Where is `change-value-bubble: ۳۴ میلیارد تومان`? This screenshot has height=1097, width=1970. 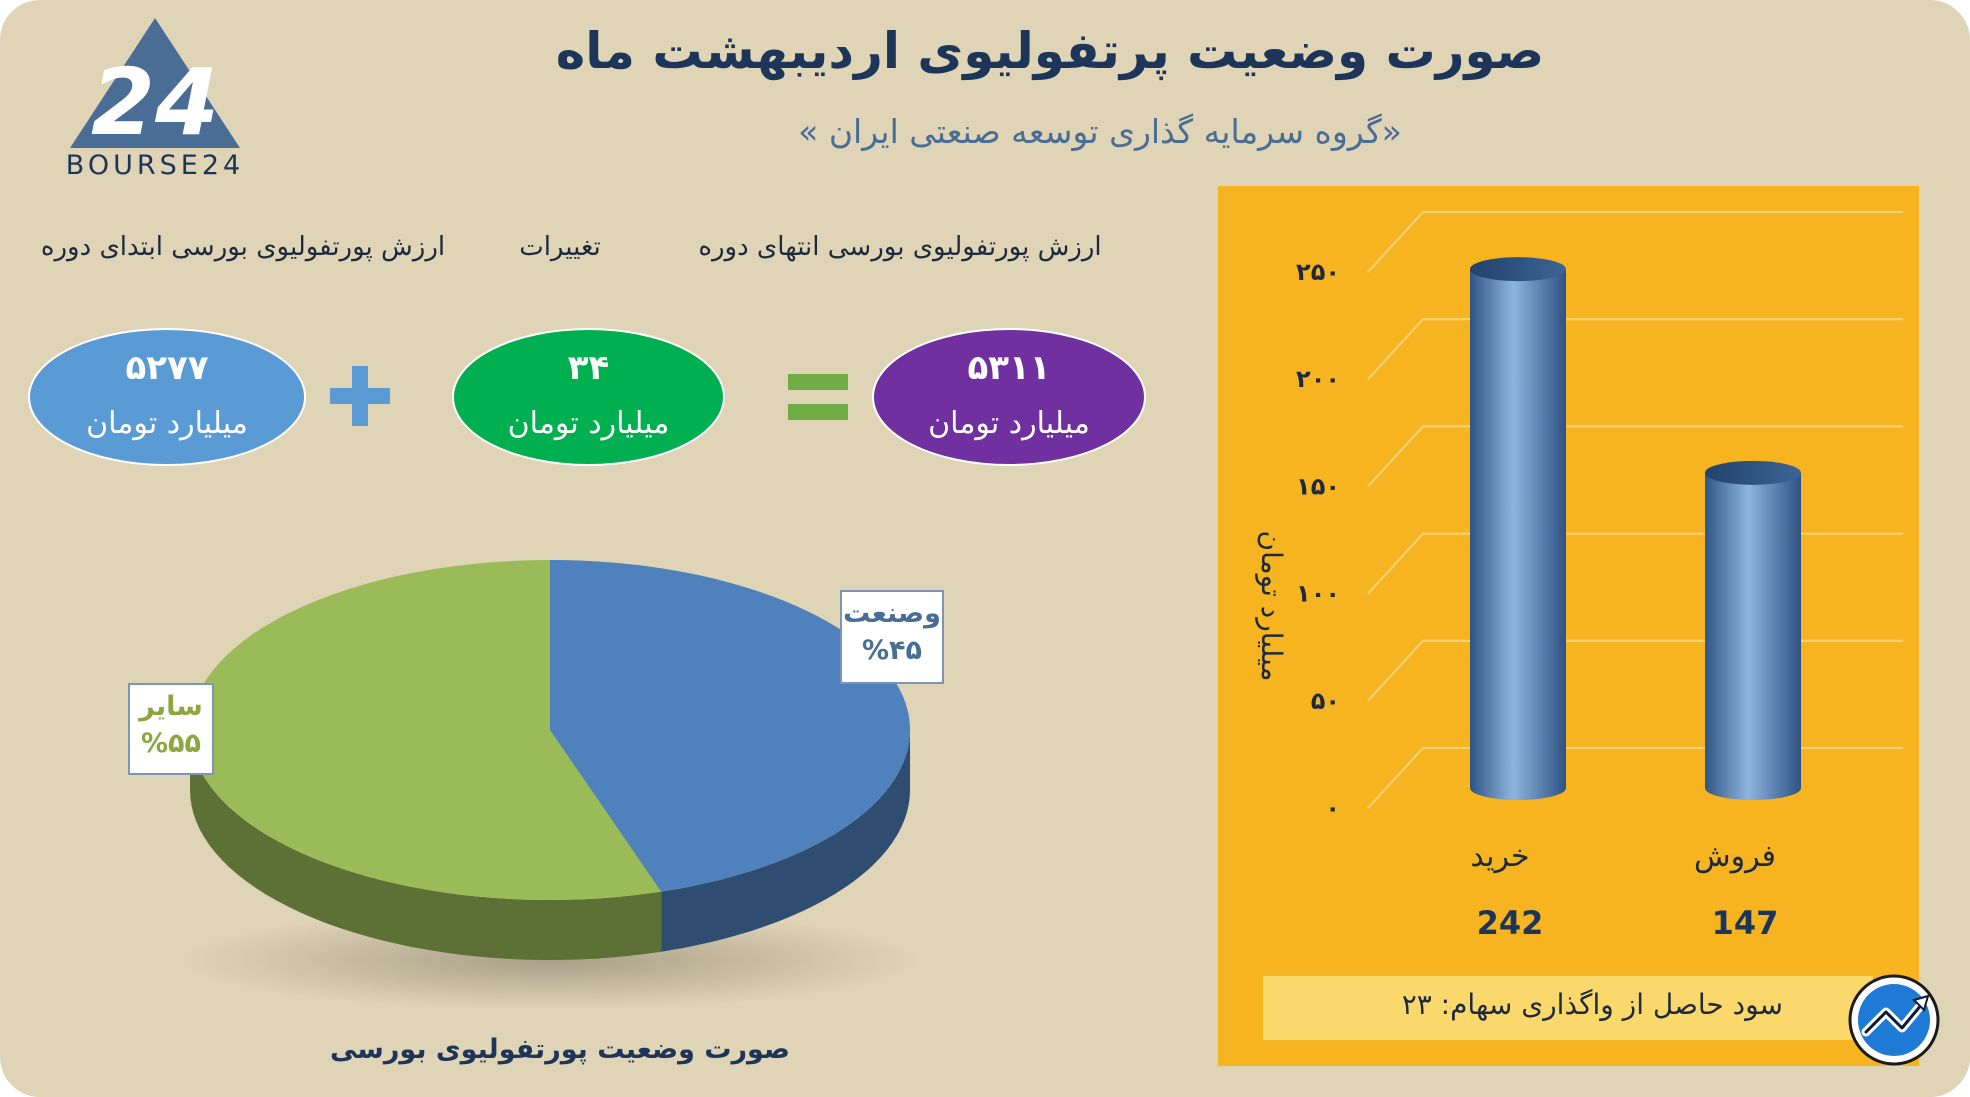
change-value-bubble: ۳۴ میلیارد تومان is located at coordinates (588, 397).